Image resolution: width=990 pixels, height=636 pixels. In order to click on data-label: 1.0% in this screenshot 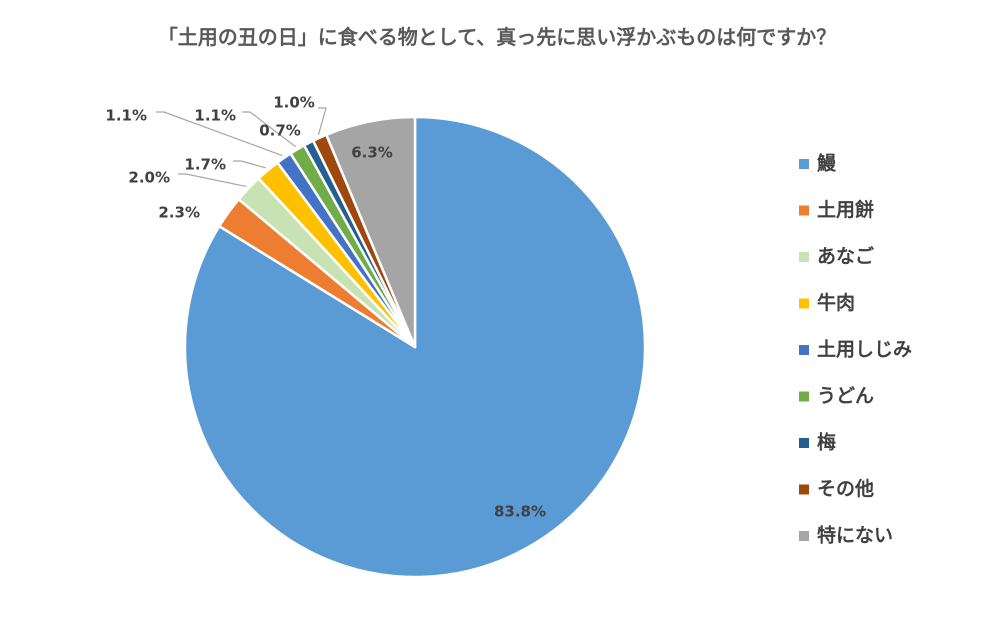, I will do `click(294, 103)`.